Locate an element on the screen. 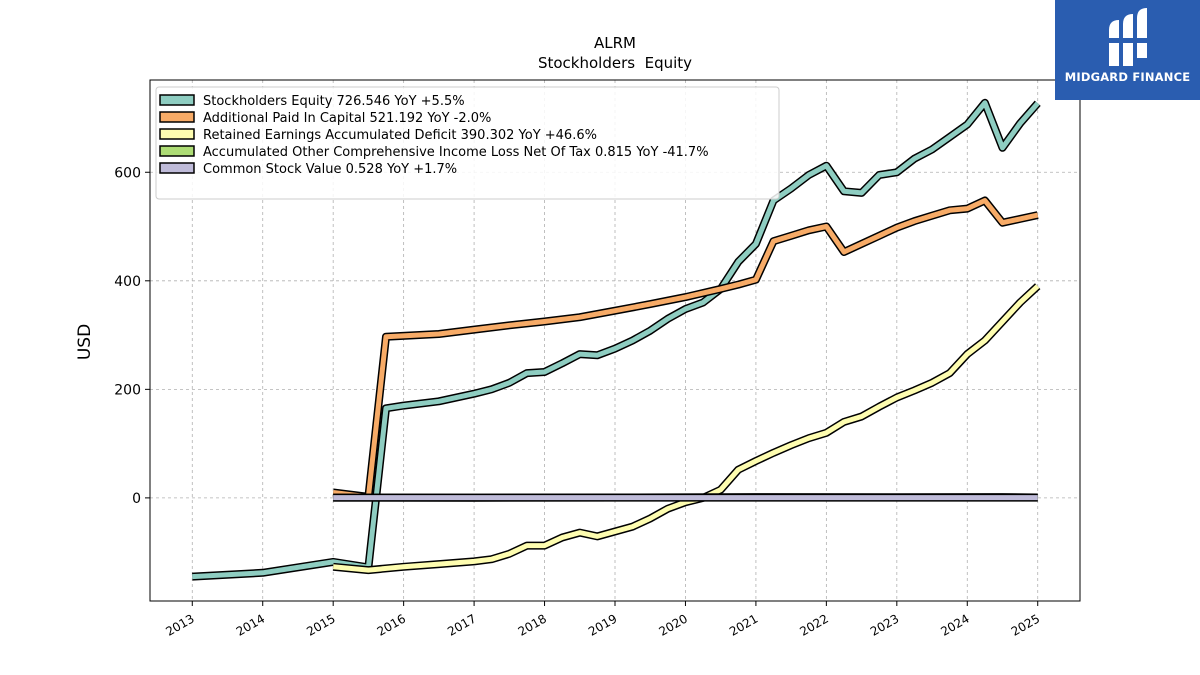 The image size is (1200, 675). y-tick-label: 200 is located at coordinates (127, 390).